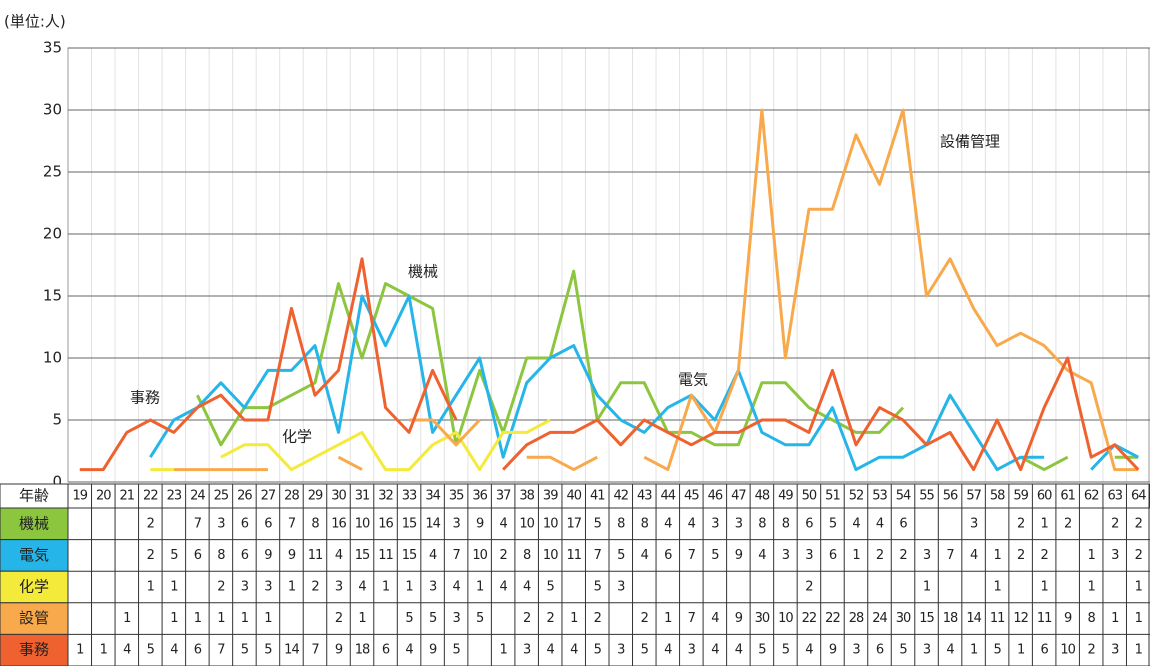  I want to click on table-value: 30, so click(903, 618).